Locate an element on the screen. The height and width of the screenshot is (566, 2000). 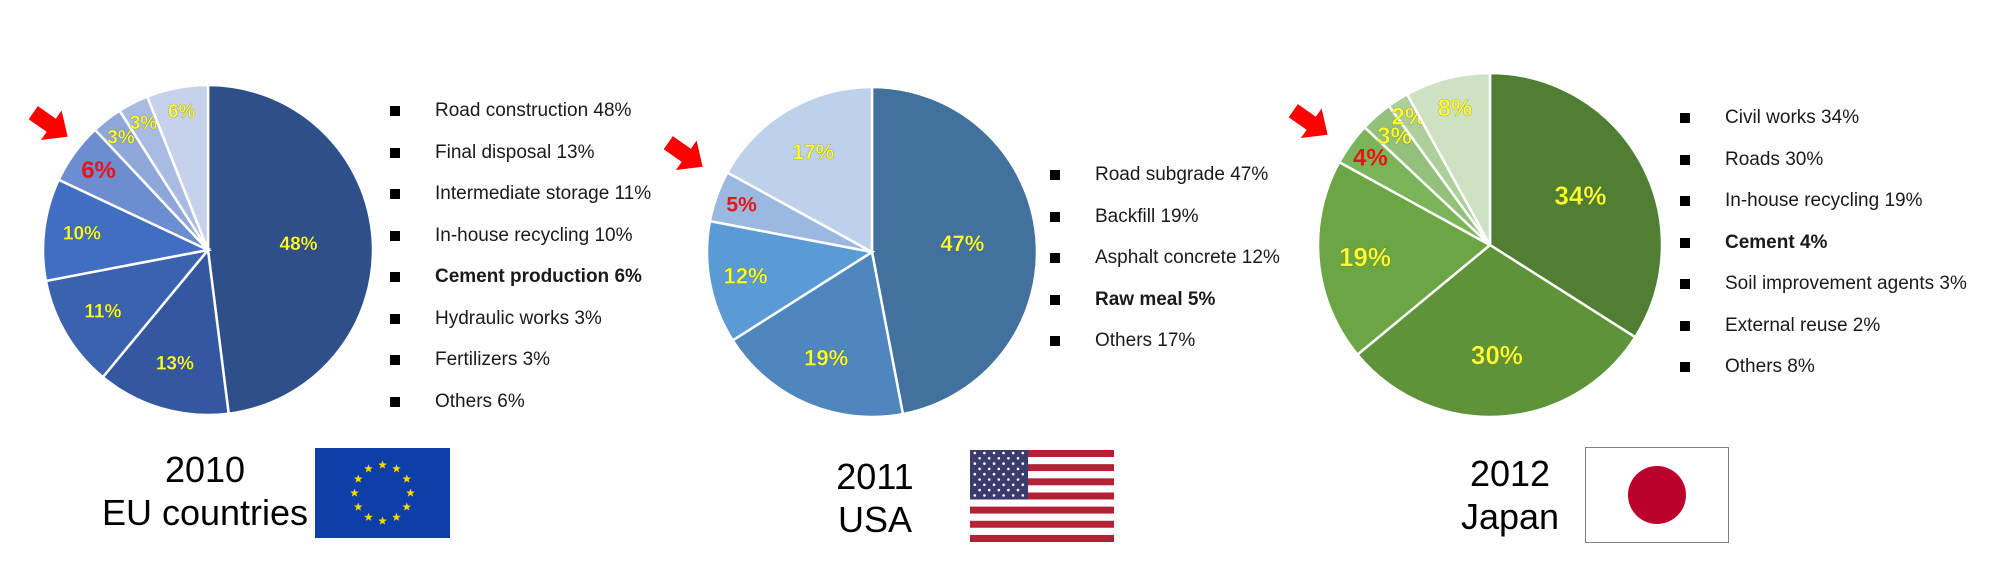
caption-year: 2012 is located at coordinates (1510, 473).